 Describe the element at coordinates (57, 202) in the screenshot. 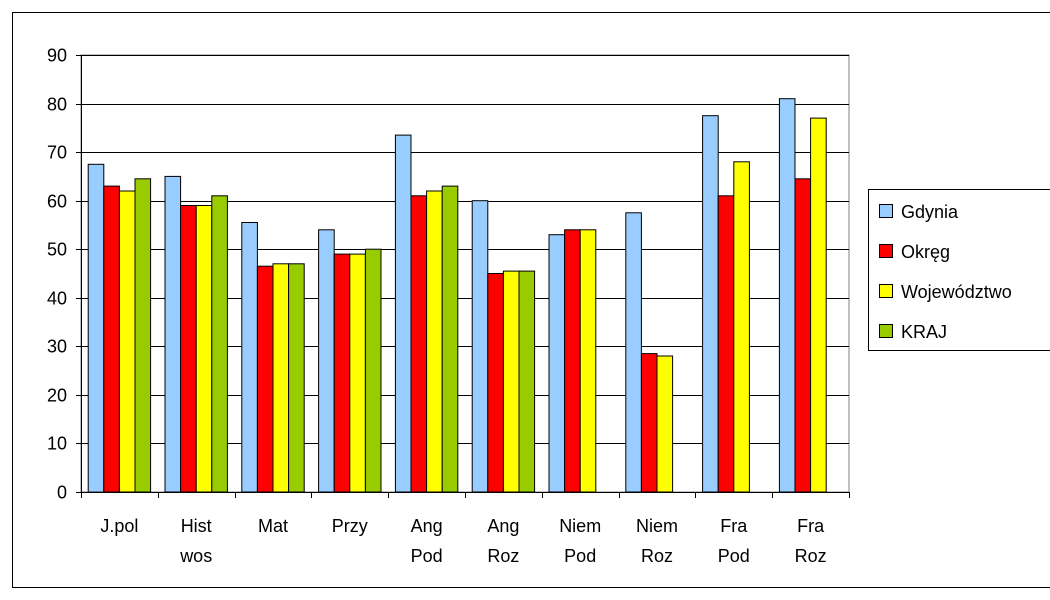

I see `y-tick-label: 60` at that location.